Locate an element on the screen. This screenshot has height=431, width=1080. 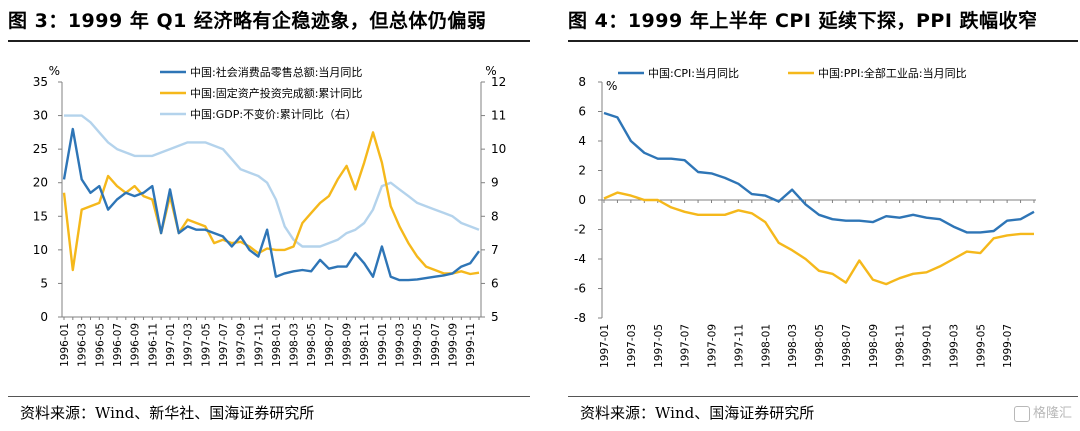
y-unit: % is located at coordinates (611, 86).